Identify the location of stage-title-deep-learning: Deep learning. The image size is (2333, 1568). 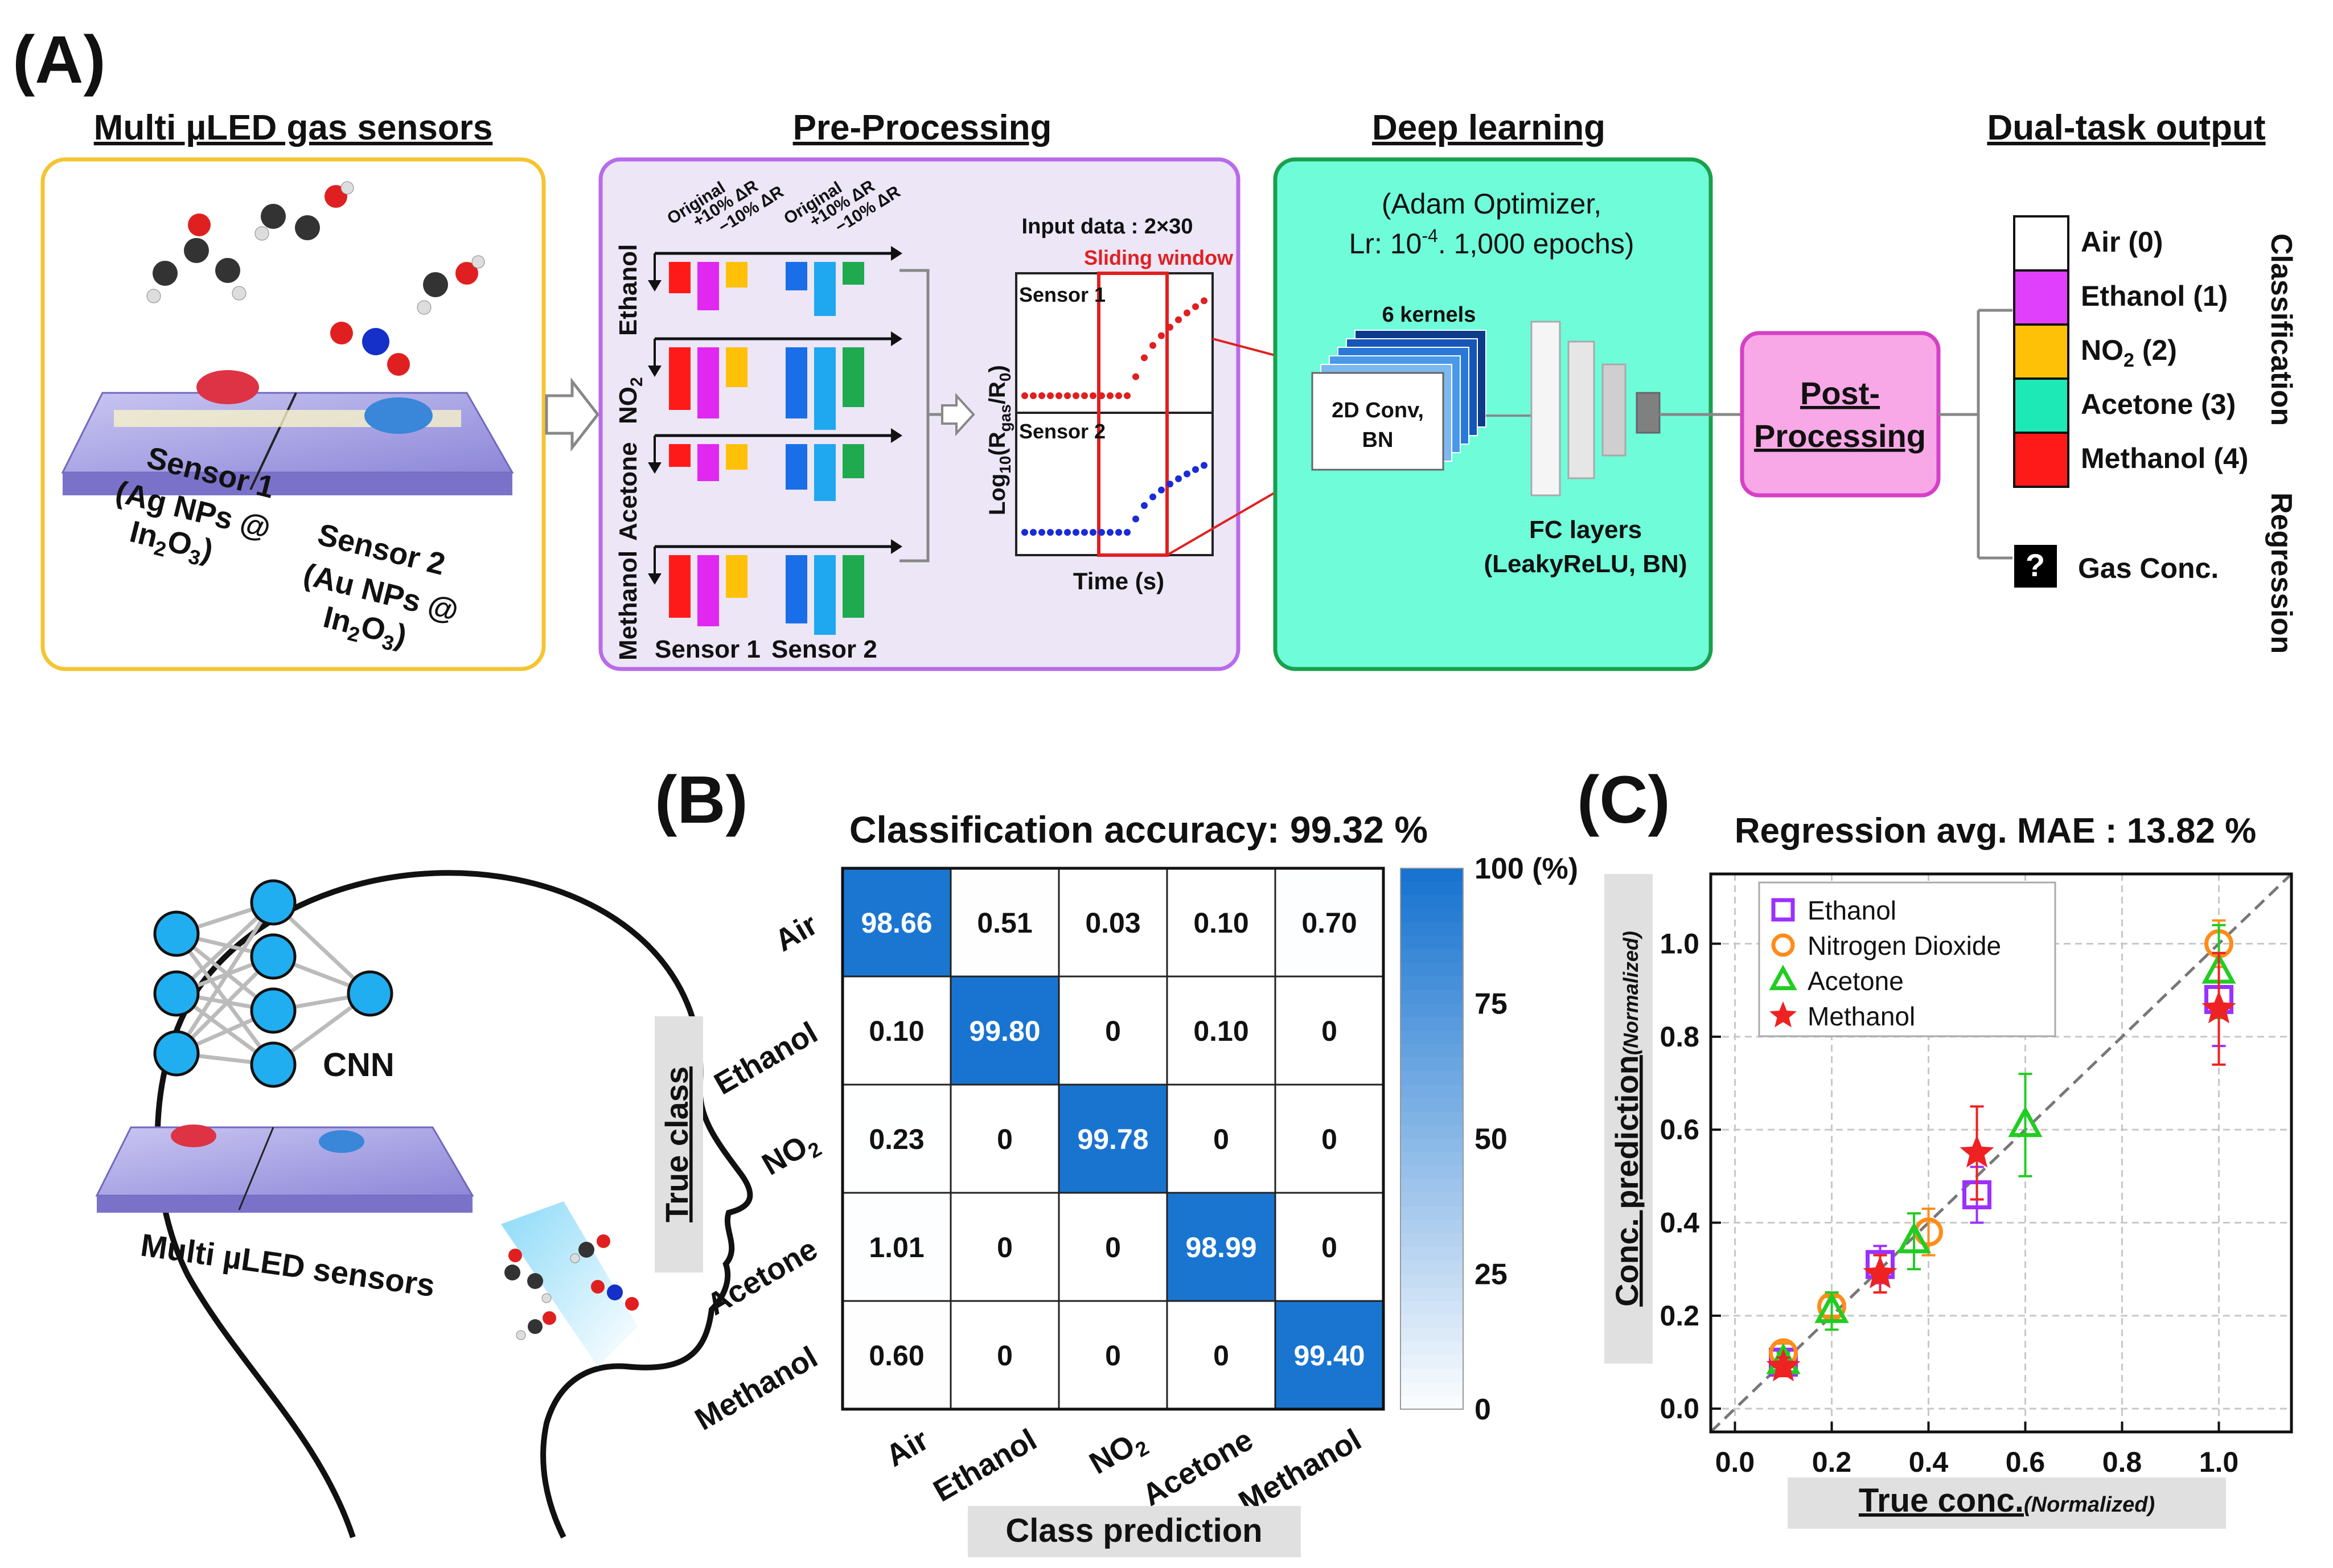
(1488, 127).